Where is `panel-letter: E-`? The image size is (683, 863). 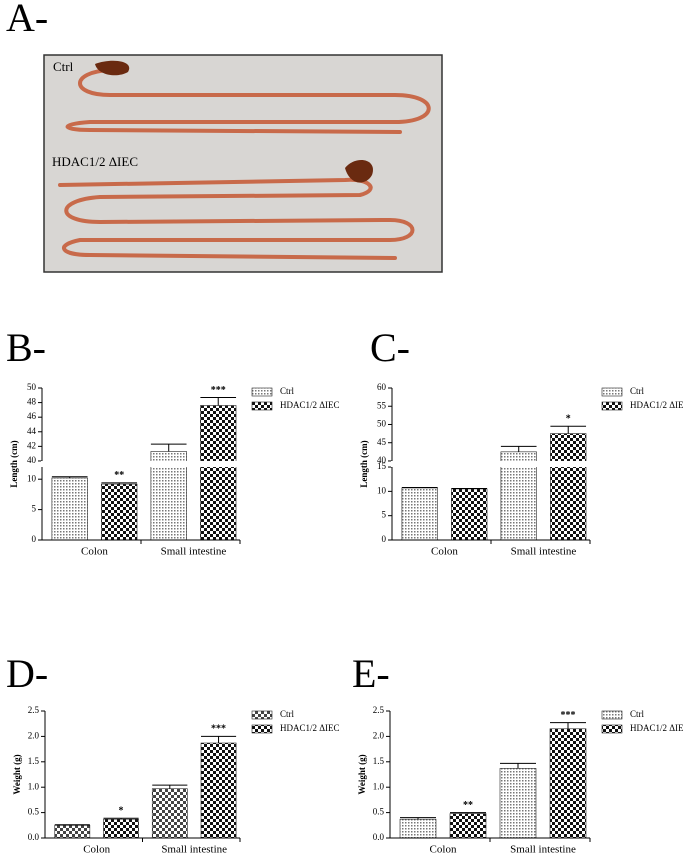 panel-letter: E- is located at coordinates (371, 673).